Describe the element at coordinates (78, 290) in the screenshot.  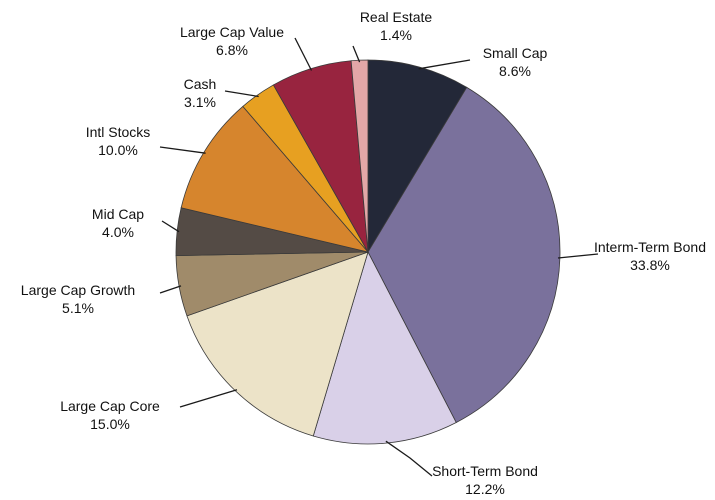
I see `slice-label-large-cap-growth: Large Cap Growth` at that location.